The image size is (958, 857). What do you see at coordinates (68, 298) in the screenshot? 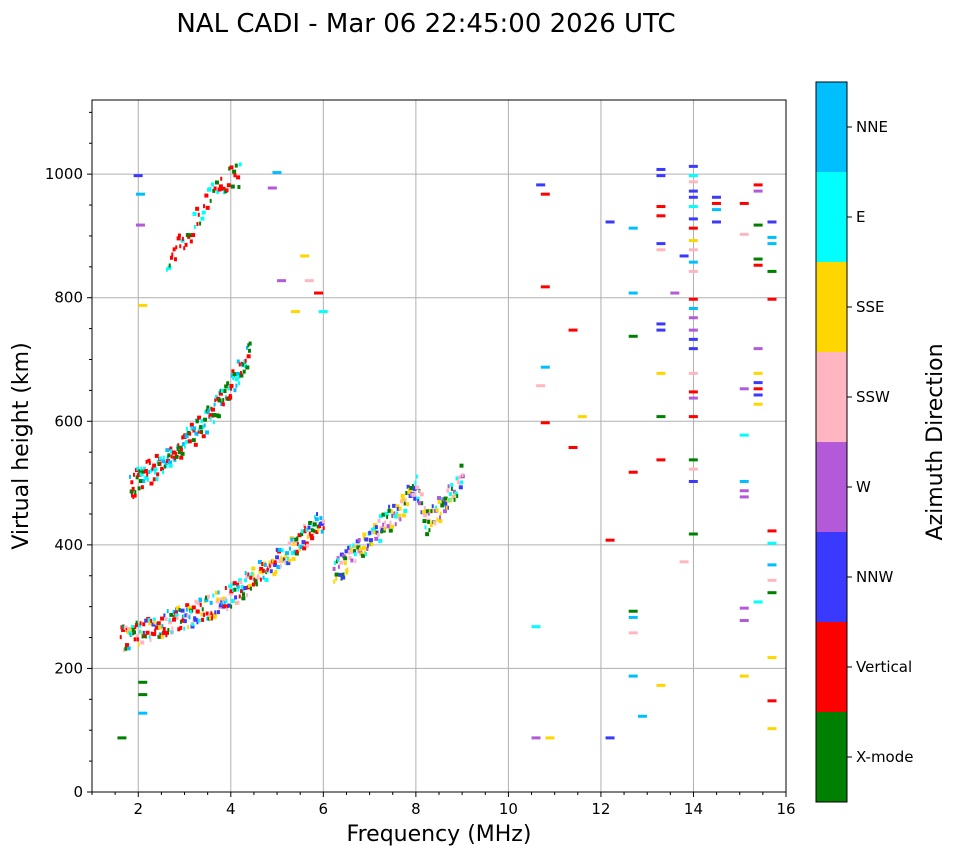
I see `y-tick-label: 800` at bounding box center [68, 298].